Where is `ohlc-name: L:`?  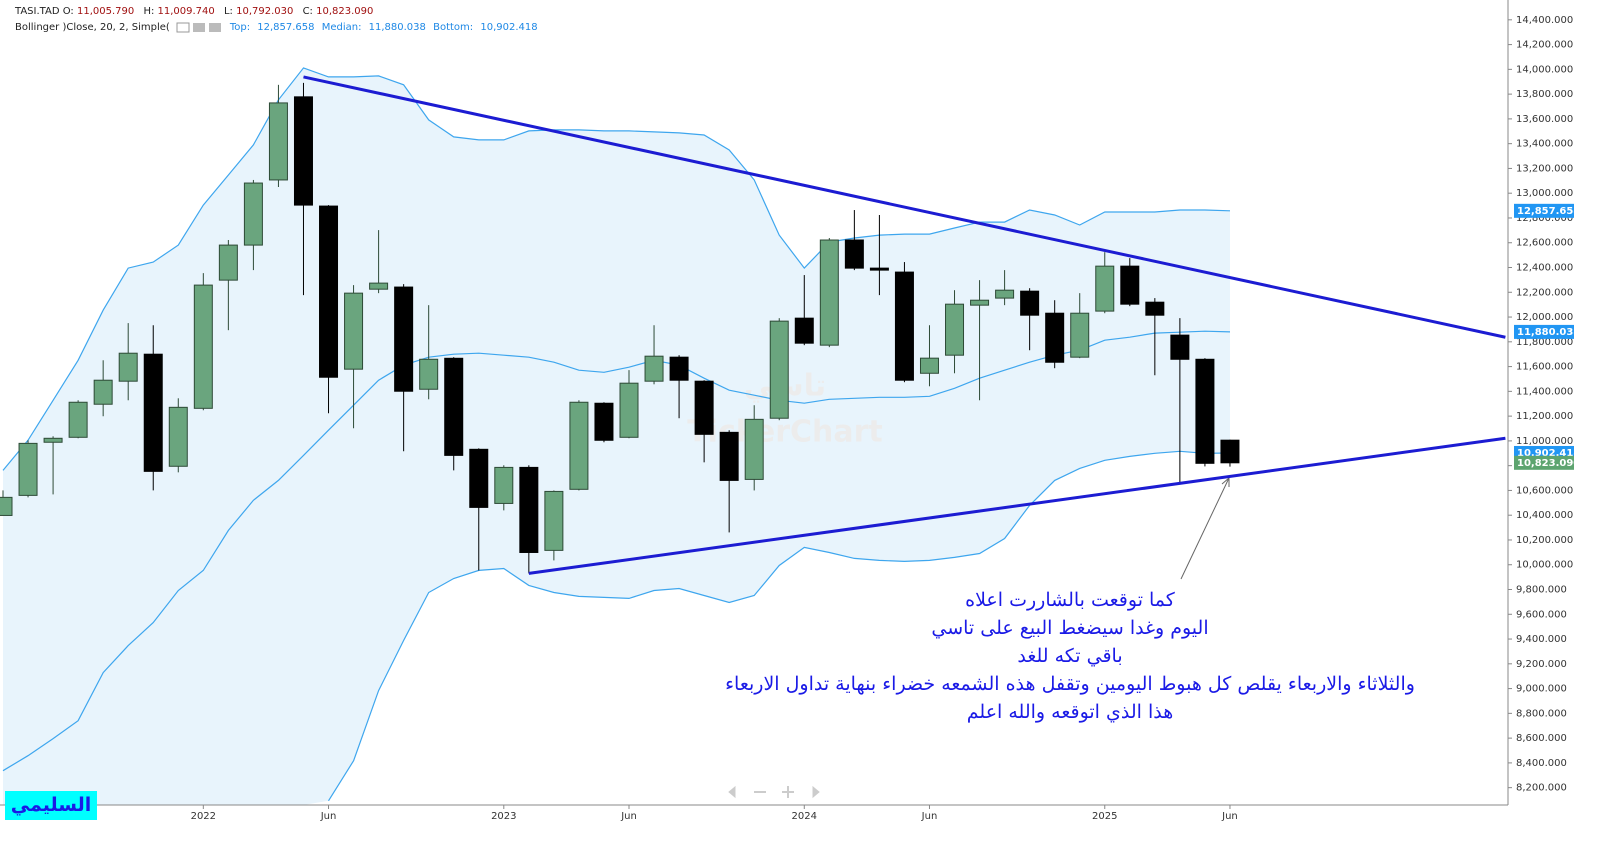 ohlc-name: L: is located at coordinates (228, 11).